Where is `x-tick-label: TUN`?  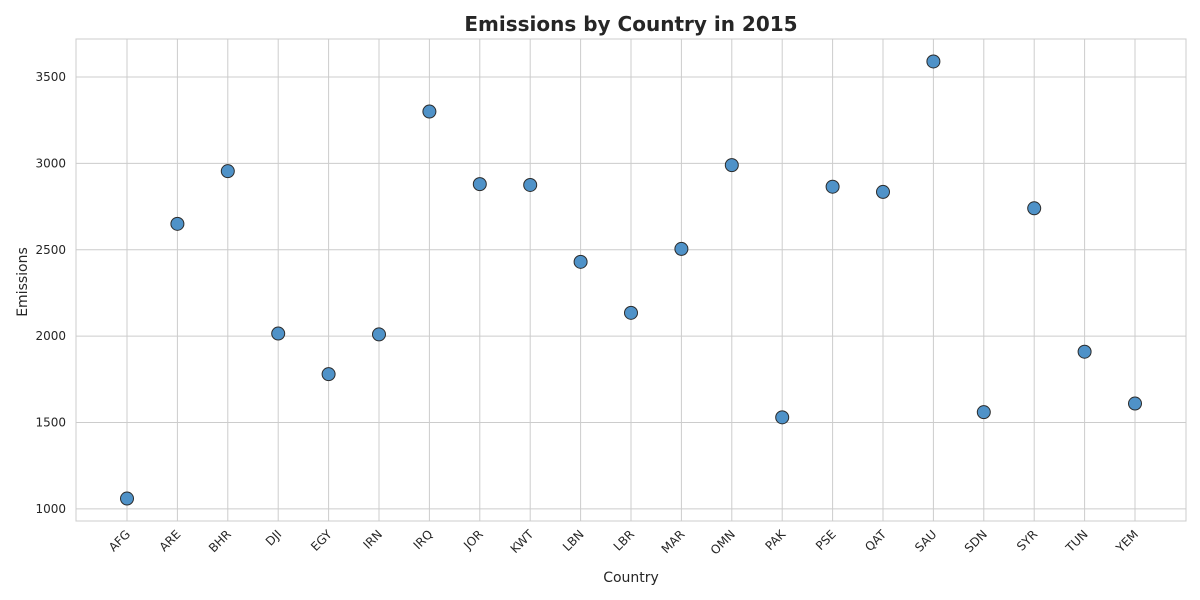 x-tick-label: TUN is located at coordinates (1076, 541).